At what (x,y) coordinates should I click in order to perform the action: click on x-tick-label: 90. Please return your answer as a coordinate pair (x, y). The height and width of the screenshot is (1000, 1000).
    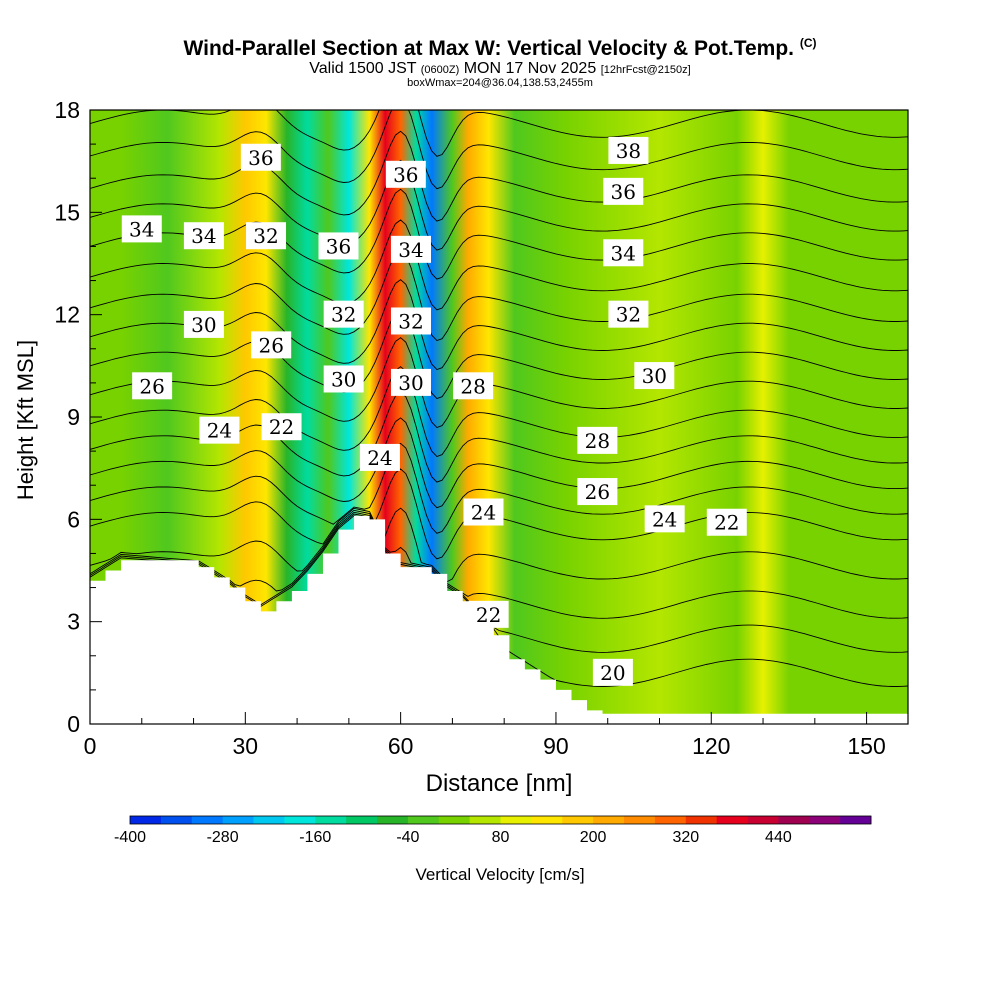
    Looking at the image, I should click on (556, 746).